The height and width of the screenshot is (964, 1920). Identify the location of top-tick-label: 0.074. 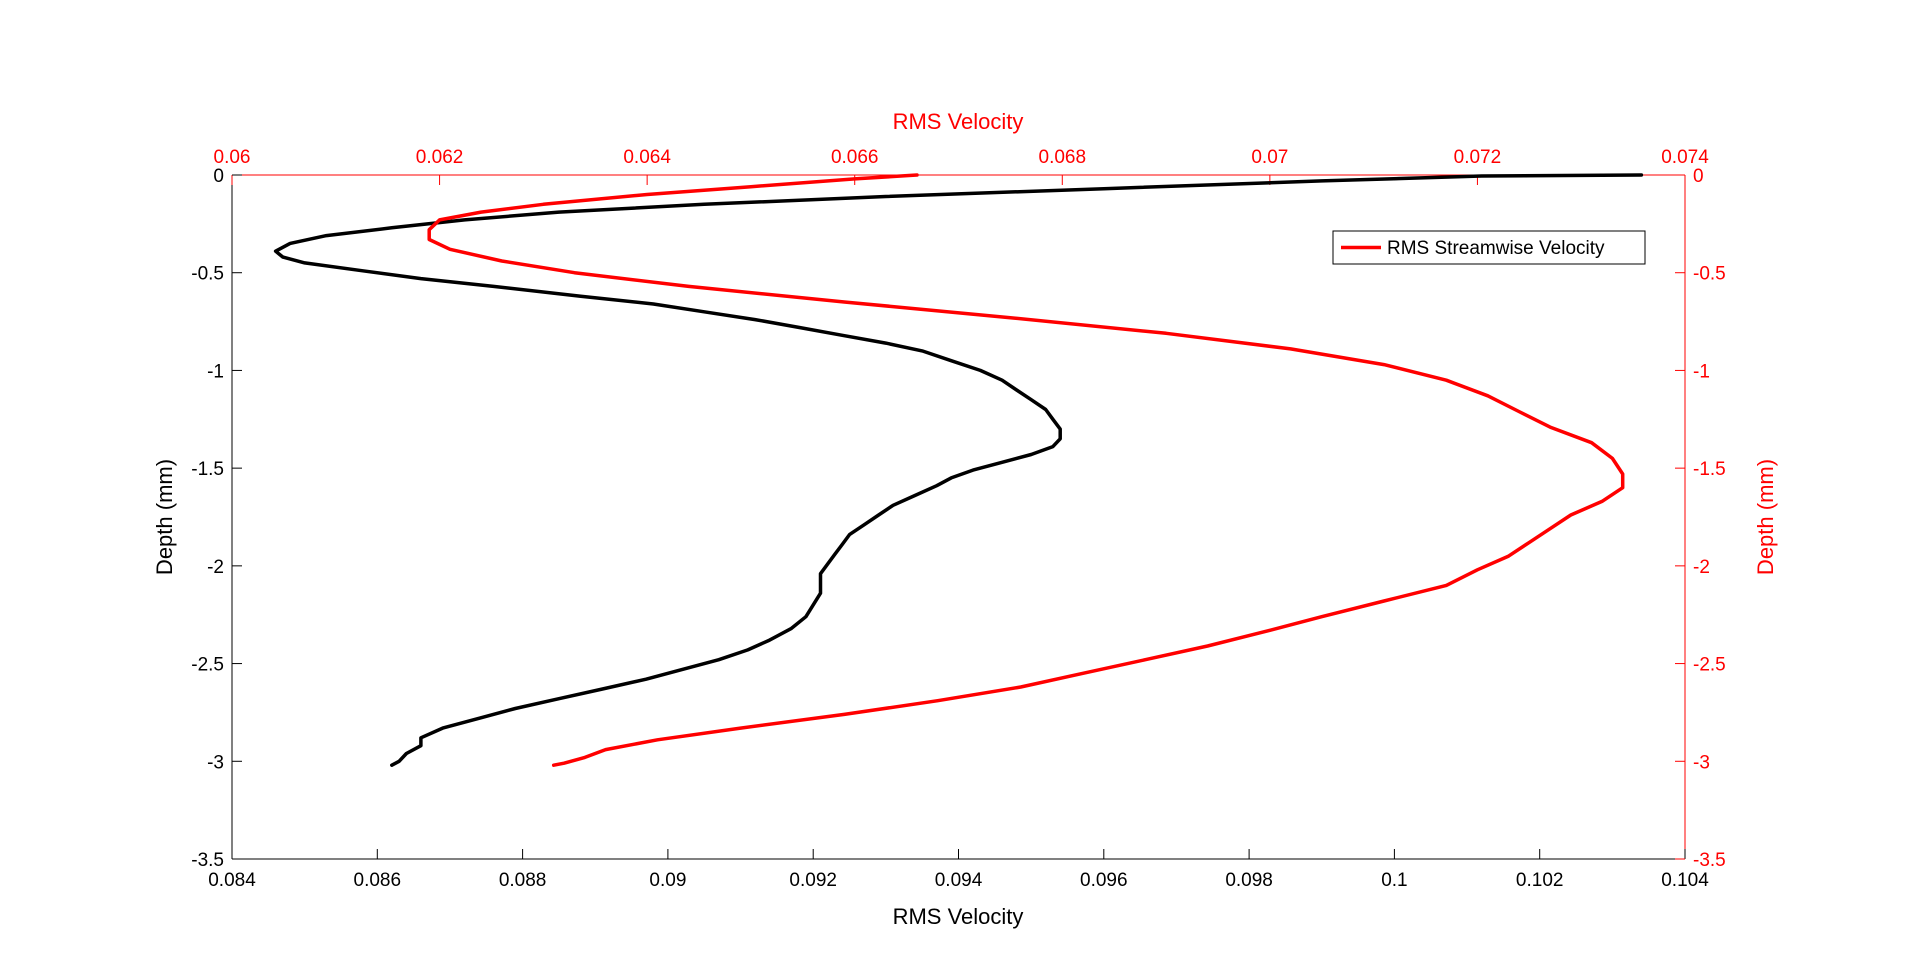
(1685, 157).